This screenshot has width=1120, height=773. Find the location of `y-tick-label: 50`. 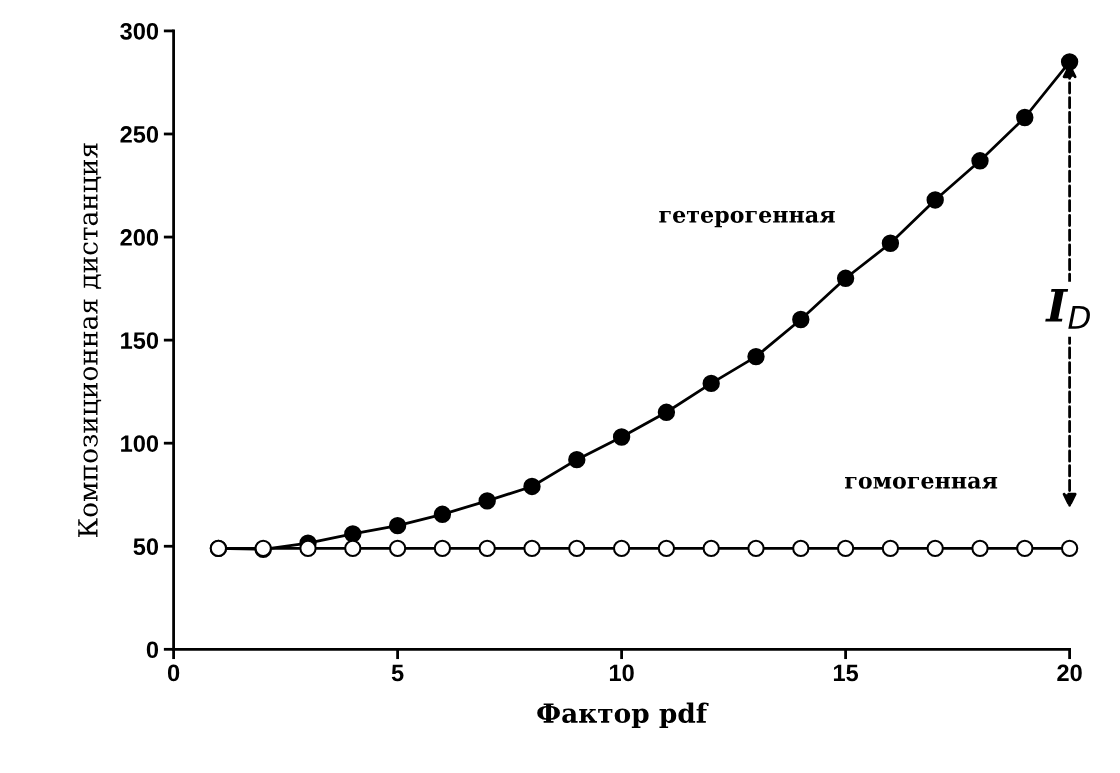

y-tick-label: 50 is located at coordinates (146, 547).